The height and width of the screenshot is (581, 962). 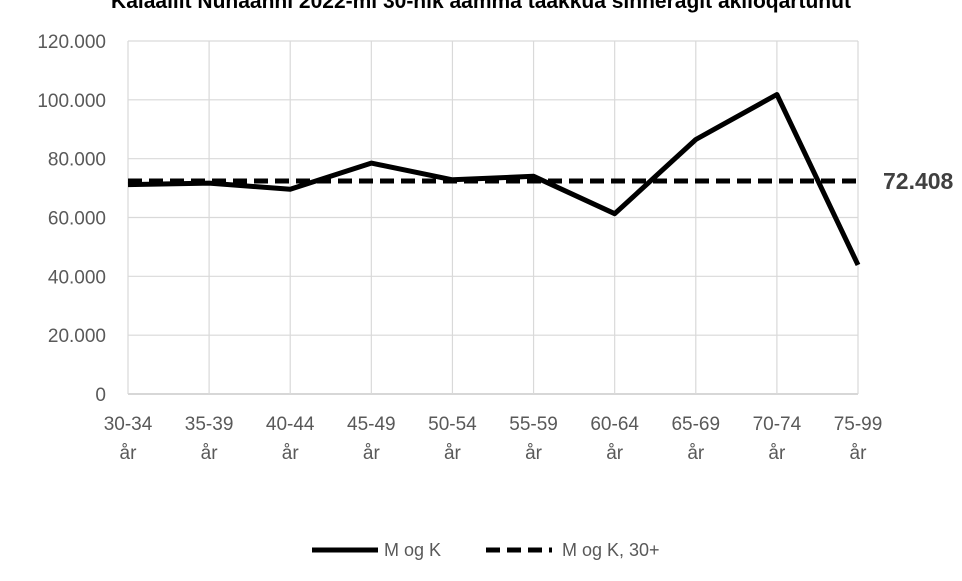 What do you see at coordinates (533, 424) in the screenshot?
I see `x-tick-label: 55-59` at bounding box center [533, 424].